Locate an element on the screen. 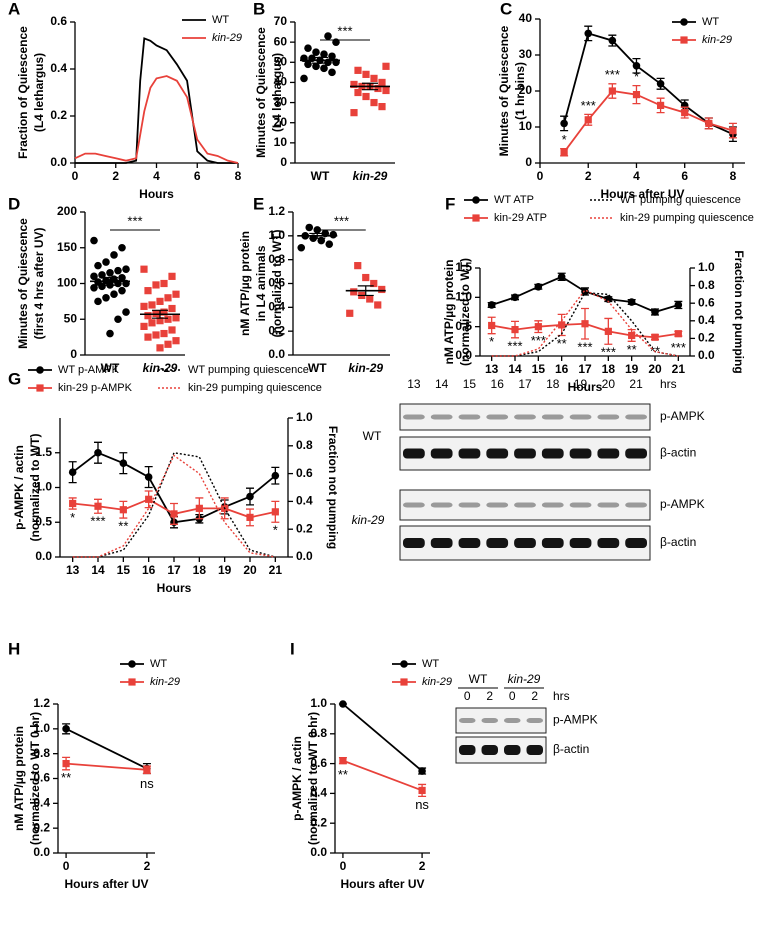 Image resolution: width=762 pixels, height=936 pixels. x-tick-label: 20 is located at coordinates (655, 369).